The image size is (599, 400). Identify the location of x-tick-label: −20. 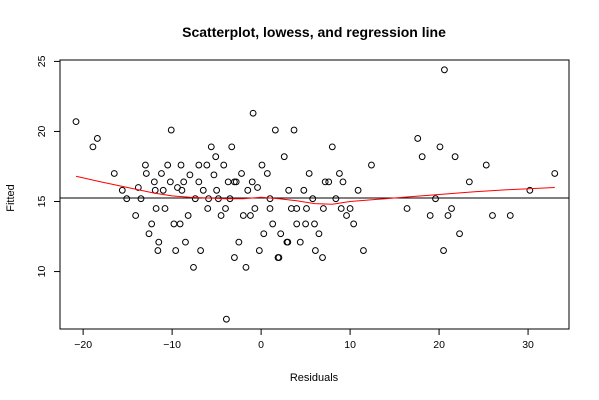
(83, 345).